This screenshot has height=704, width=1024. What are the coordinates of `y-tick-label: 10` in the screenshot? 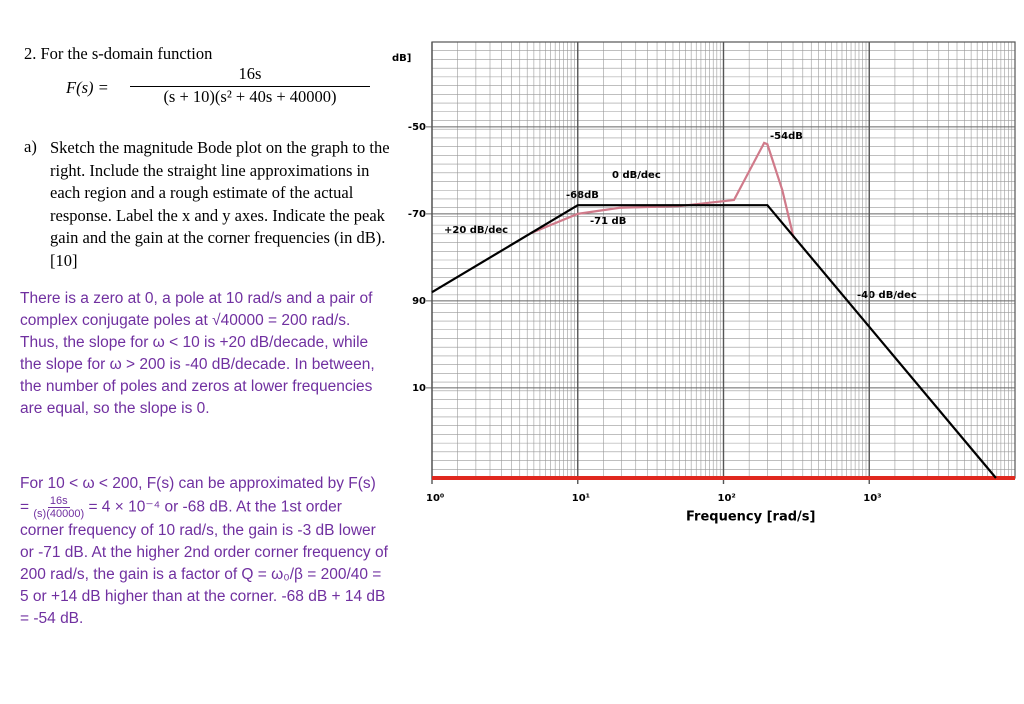 It's located at (419, 388).